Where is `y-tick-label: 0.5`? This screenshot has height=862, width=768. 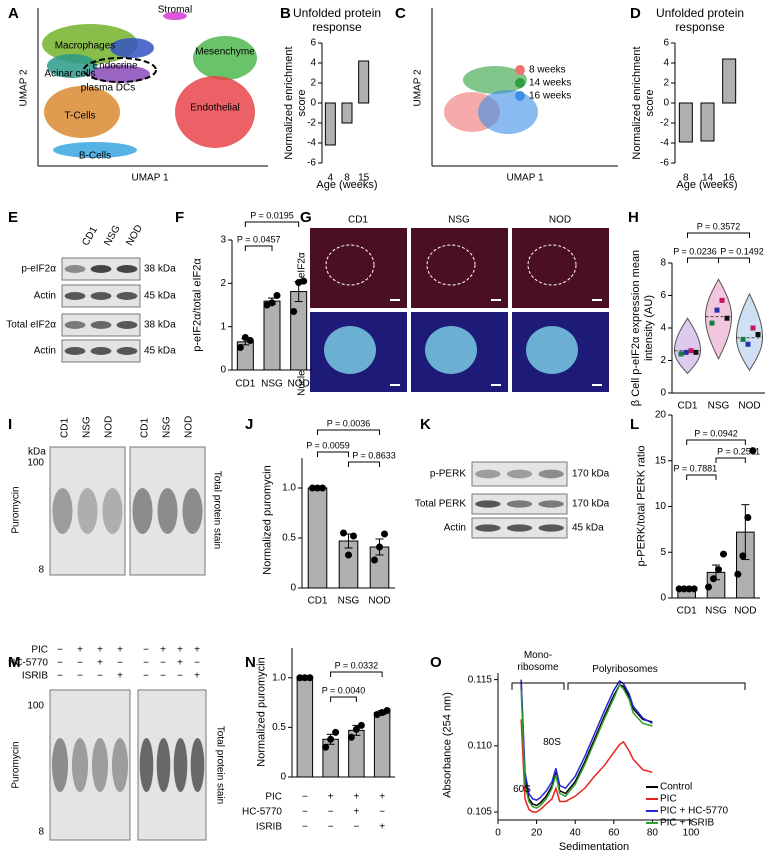 y-tick-label: 0.5 is located at coordinates (289, 538).